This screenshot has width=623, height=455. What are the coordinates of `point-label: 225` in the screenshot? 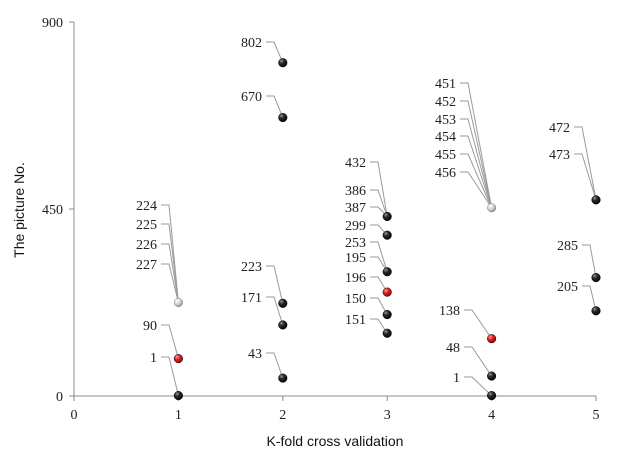 It's located at (146, 225).